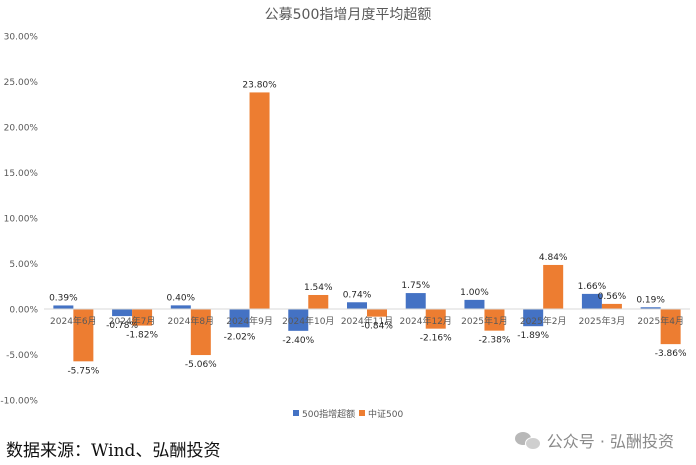 The image size is (696, 465). What do you see at coordinates (612, 297) in the screenshot?
I see `data-label: 0.56%` at bounding box center [612, 297].